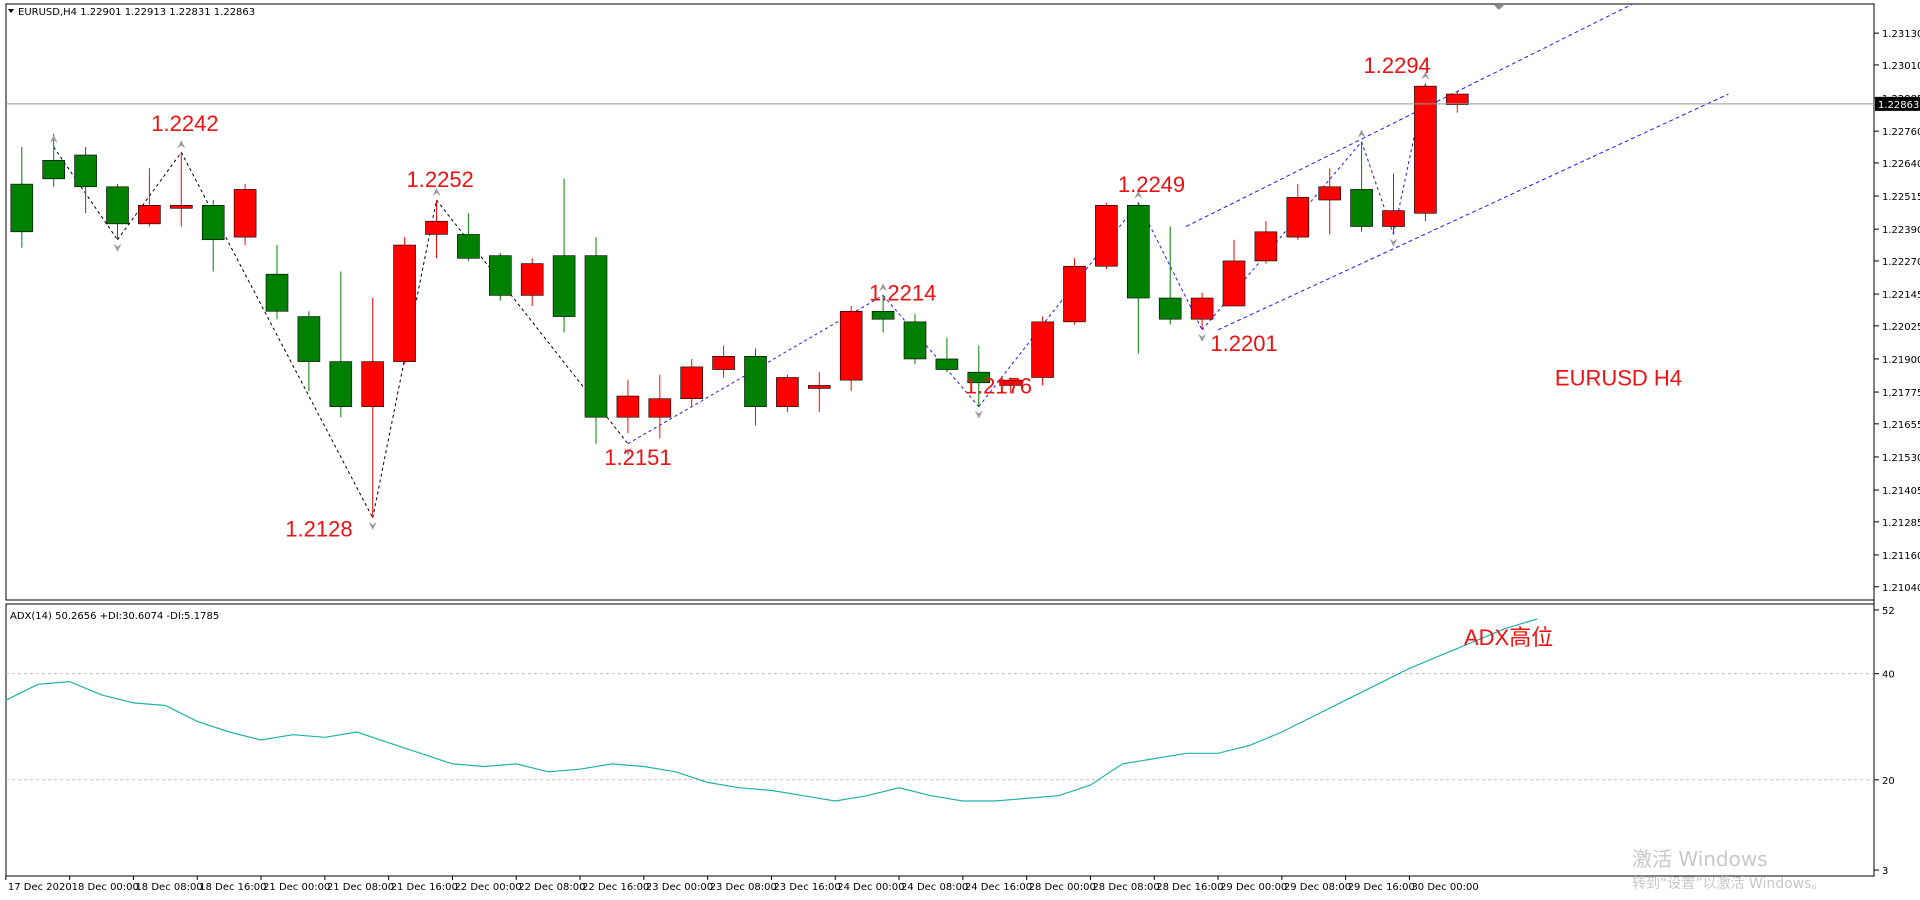  I want to click on price-annotation: 1.2249, so click(1151, 184).